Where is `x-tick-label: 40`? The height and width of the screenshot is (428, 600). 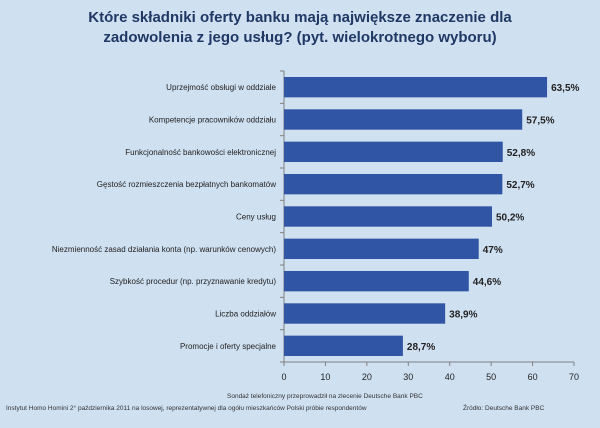 x-tick-label: 40 is located at coordinates (450, 377).